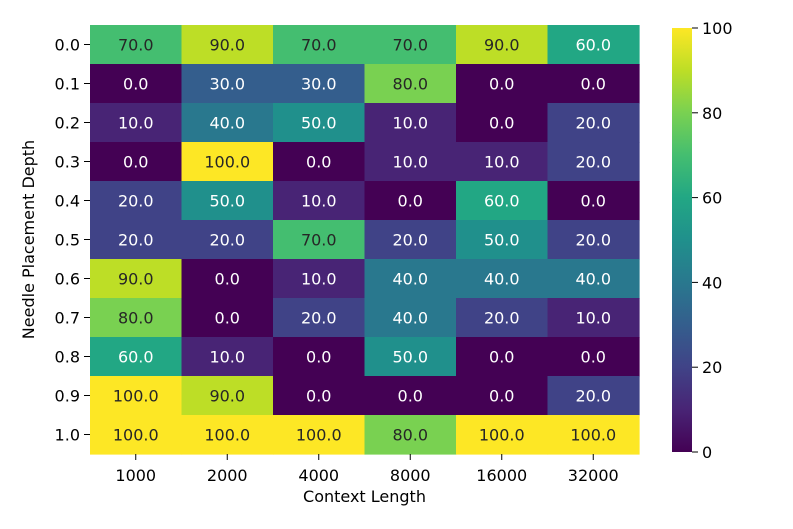 This screenshot has height=529, width=793. What do you see at coordinates (67, 162) in the screenshot?
I see `y-tick-label: 0.3` at bounding box center [67, 162].